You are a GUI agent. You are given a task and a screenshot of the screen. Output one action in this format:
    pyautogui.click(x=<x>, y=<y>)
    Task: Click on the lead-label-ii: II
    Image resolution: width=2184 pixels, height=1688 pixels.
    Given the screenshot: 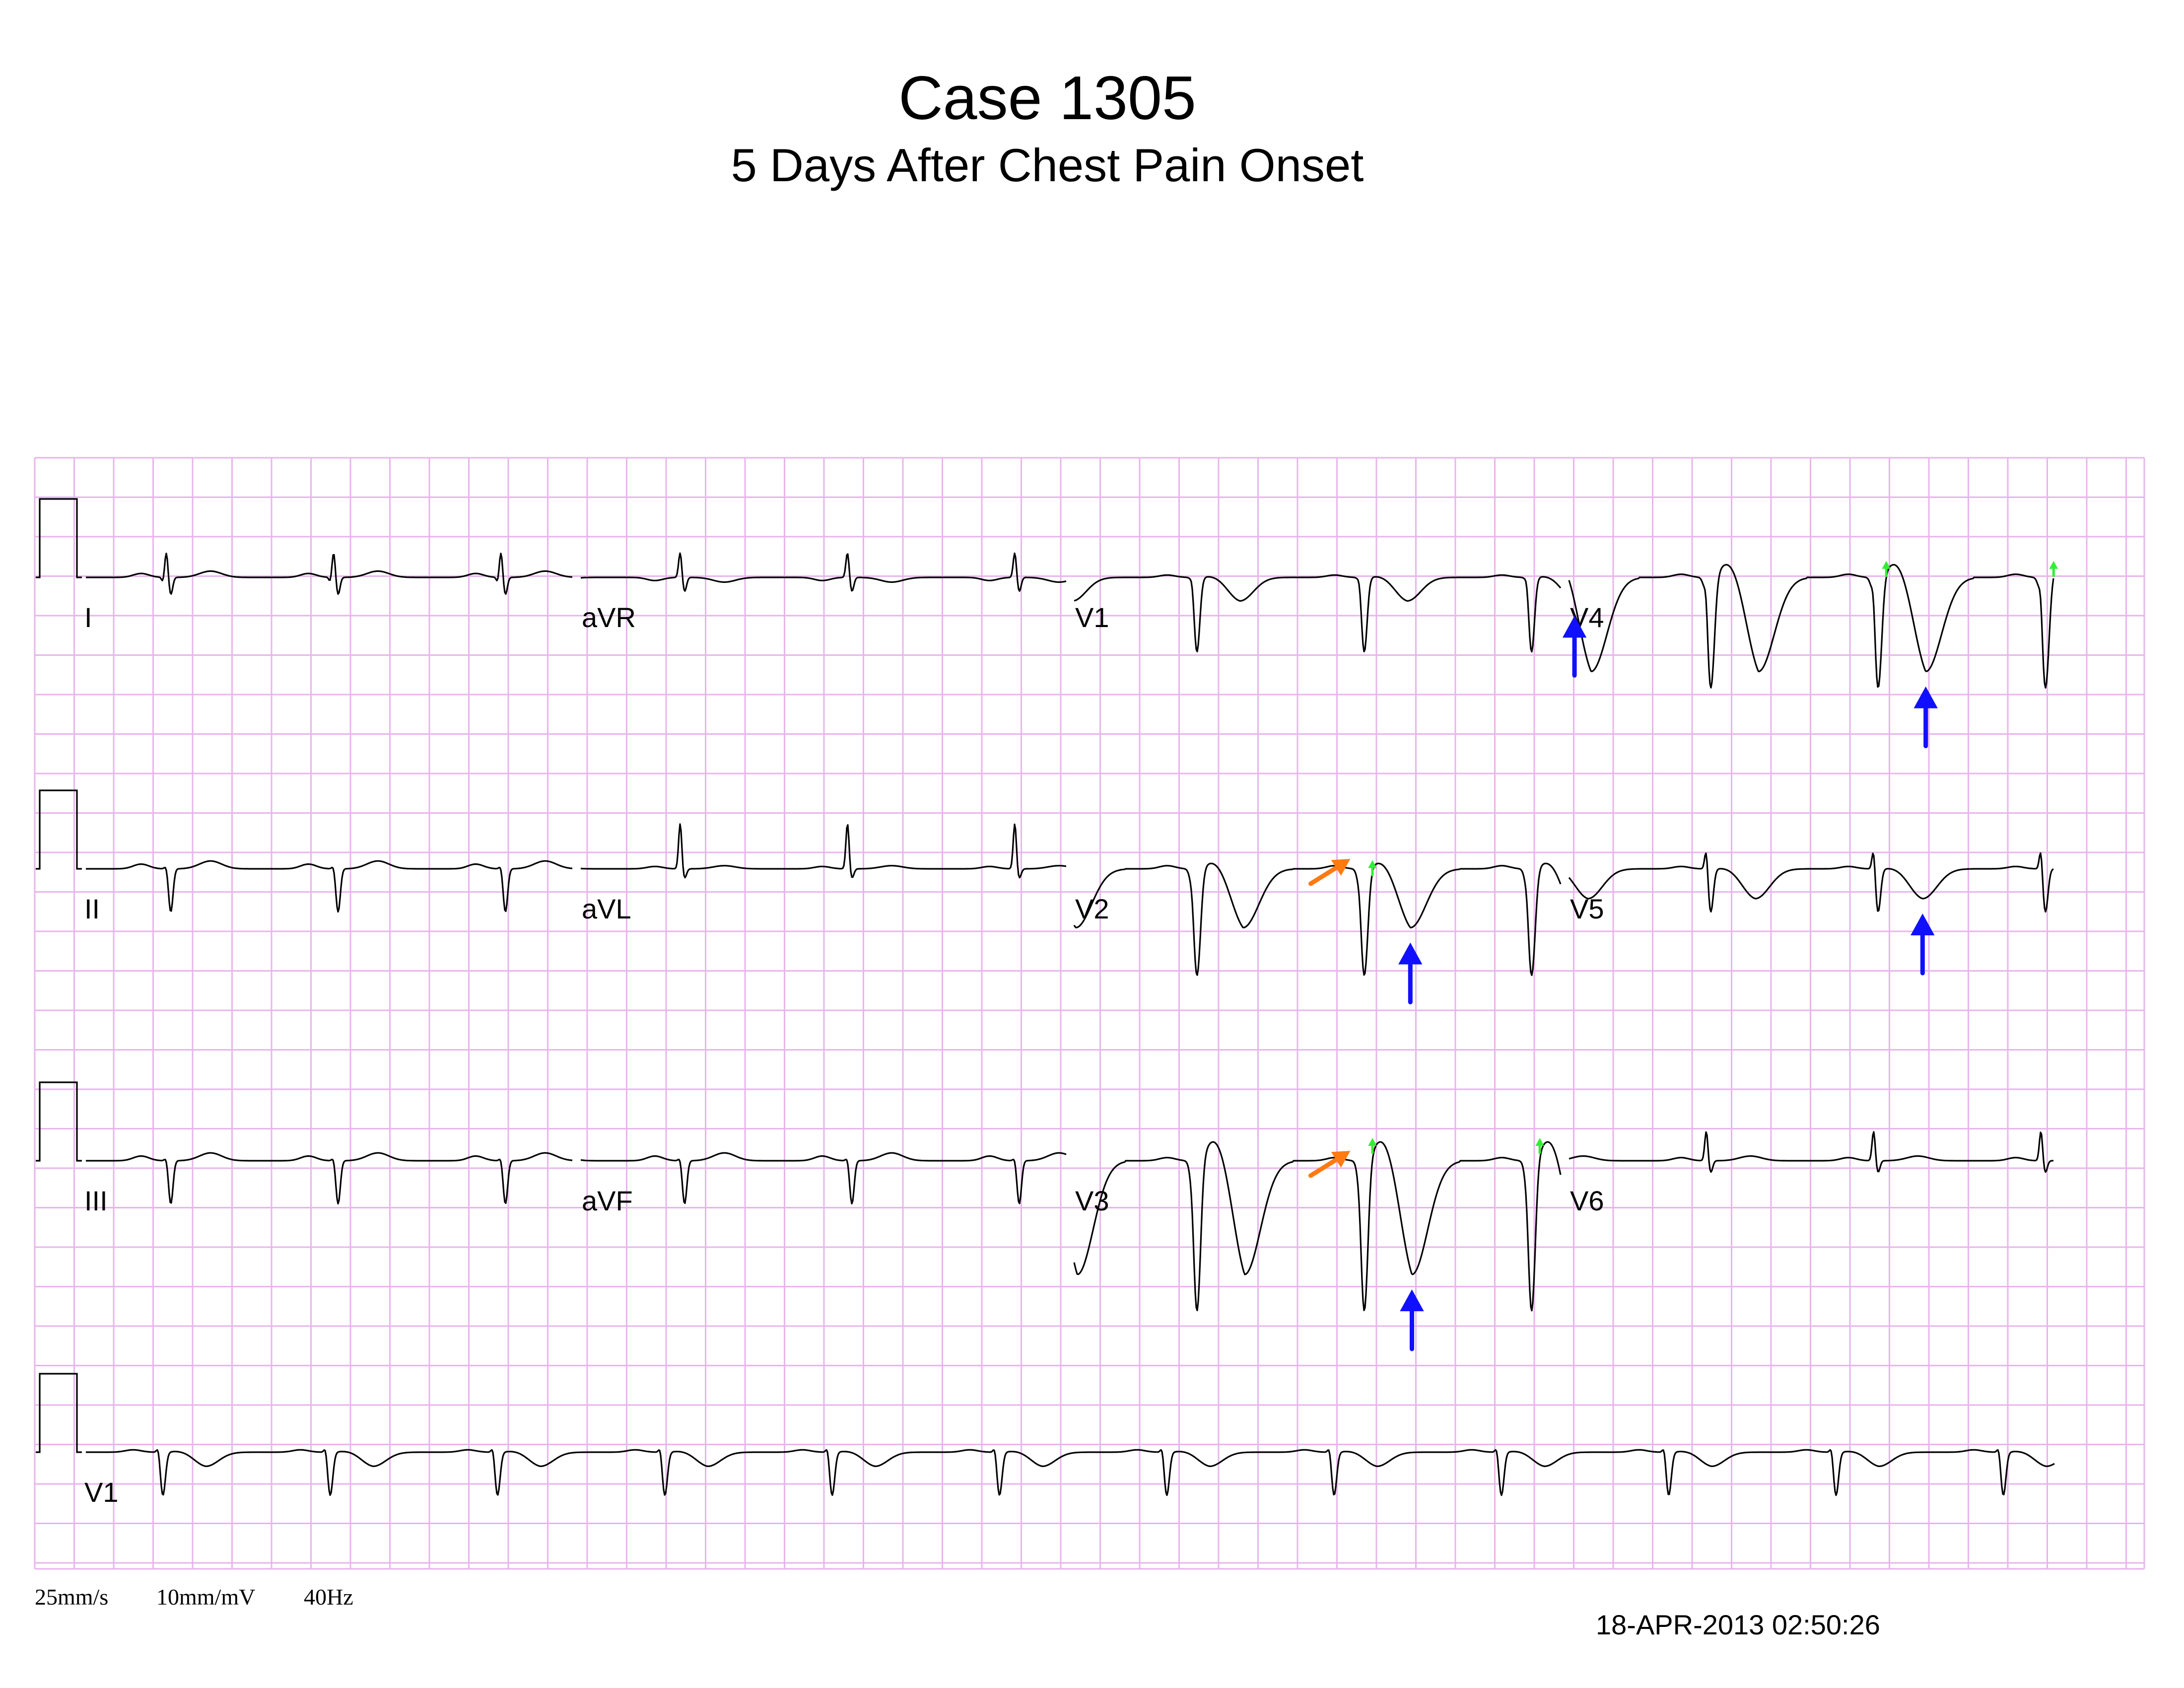 What is the action you would take?
    pyautogui.click(x=92, y=908)
    